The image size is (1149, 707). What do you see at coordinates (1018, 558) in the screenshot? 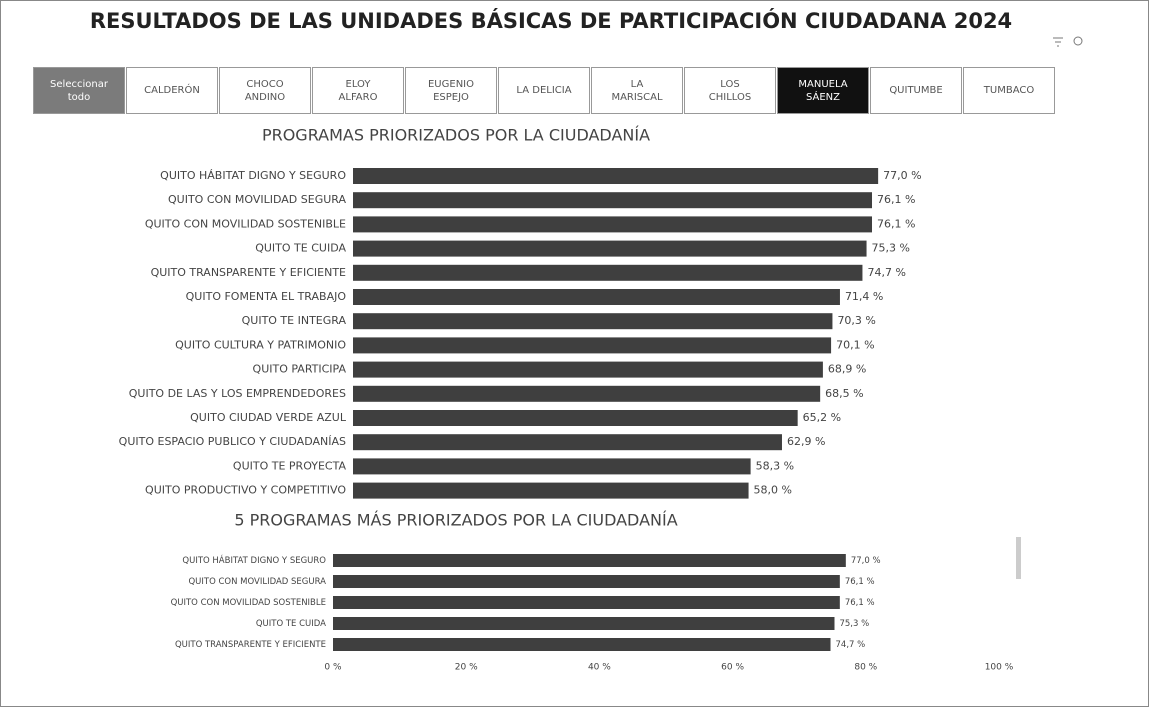
I see `scrollbar` at bounding box center [1018, 558].